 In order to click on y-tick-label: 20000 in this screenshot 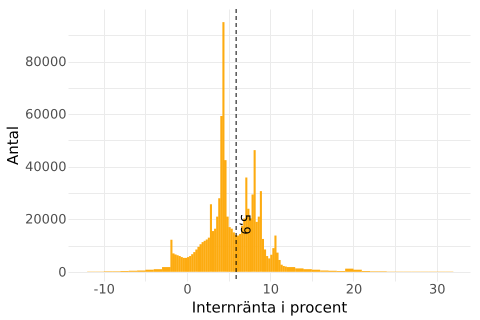, I will do `click(45, 220)`.